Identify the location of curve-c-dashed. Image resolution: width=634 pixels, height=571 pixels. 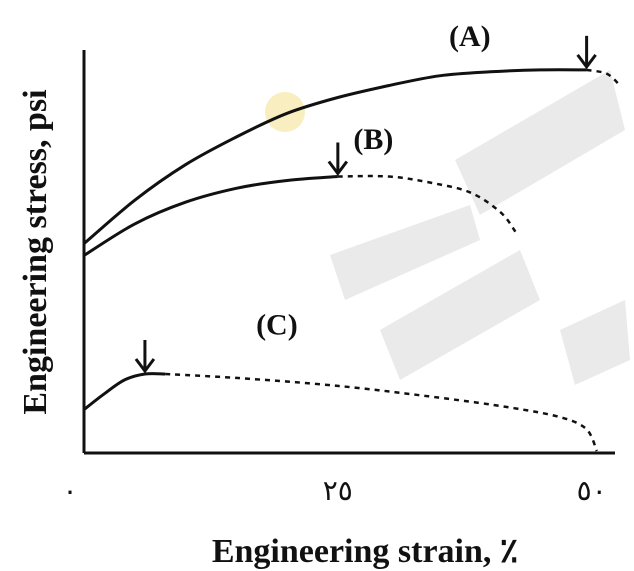
(381, 412).